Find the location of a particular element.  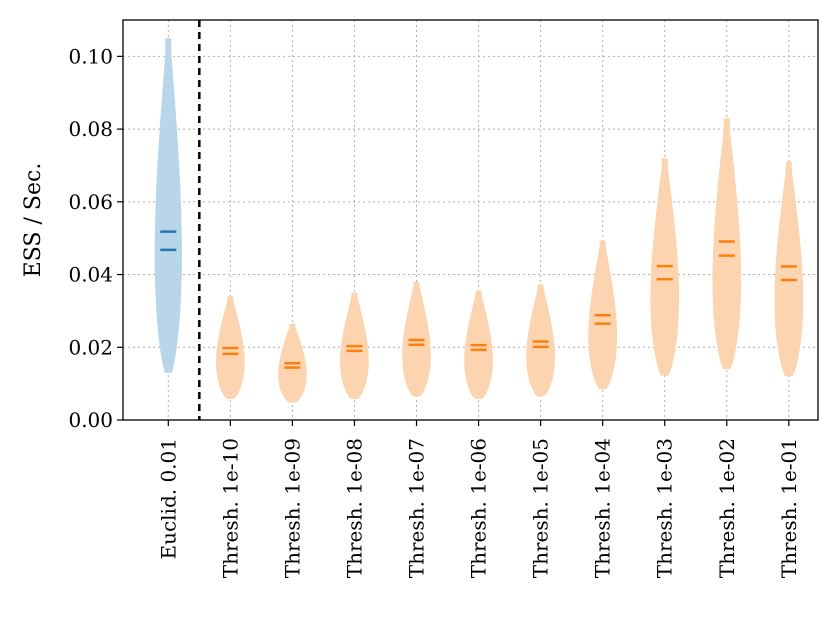

x-tick-label: Thresh. 1e-07 is located at coordinates (417, 508).